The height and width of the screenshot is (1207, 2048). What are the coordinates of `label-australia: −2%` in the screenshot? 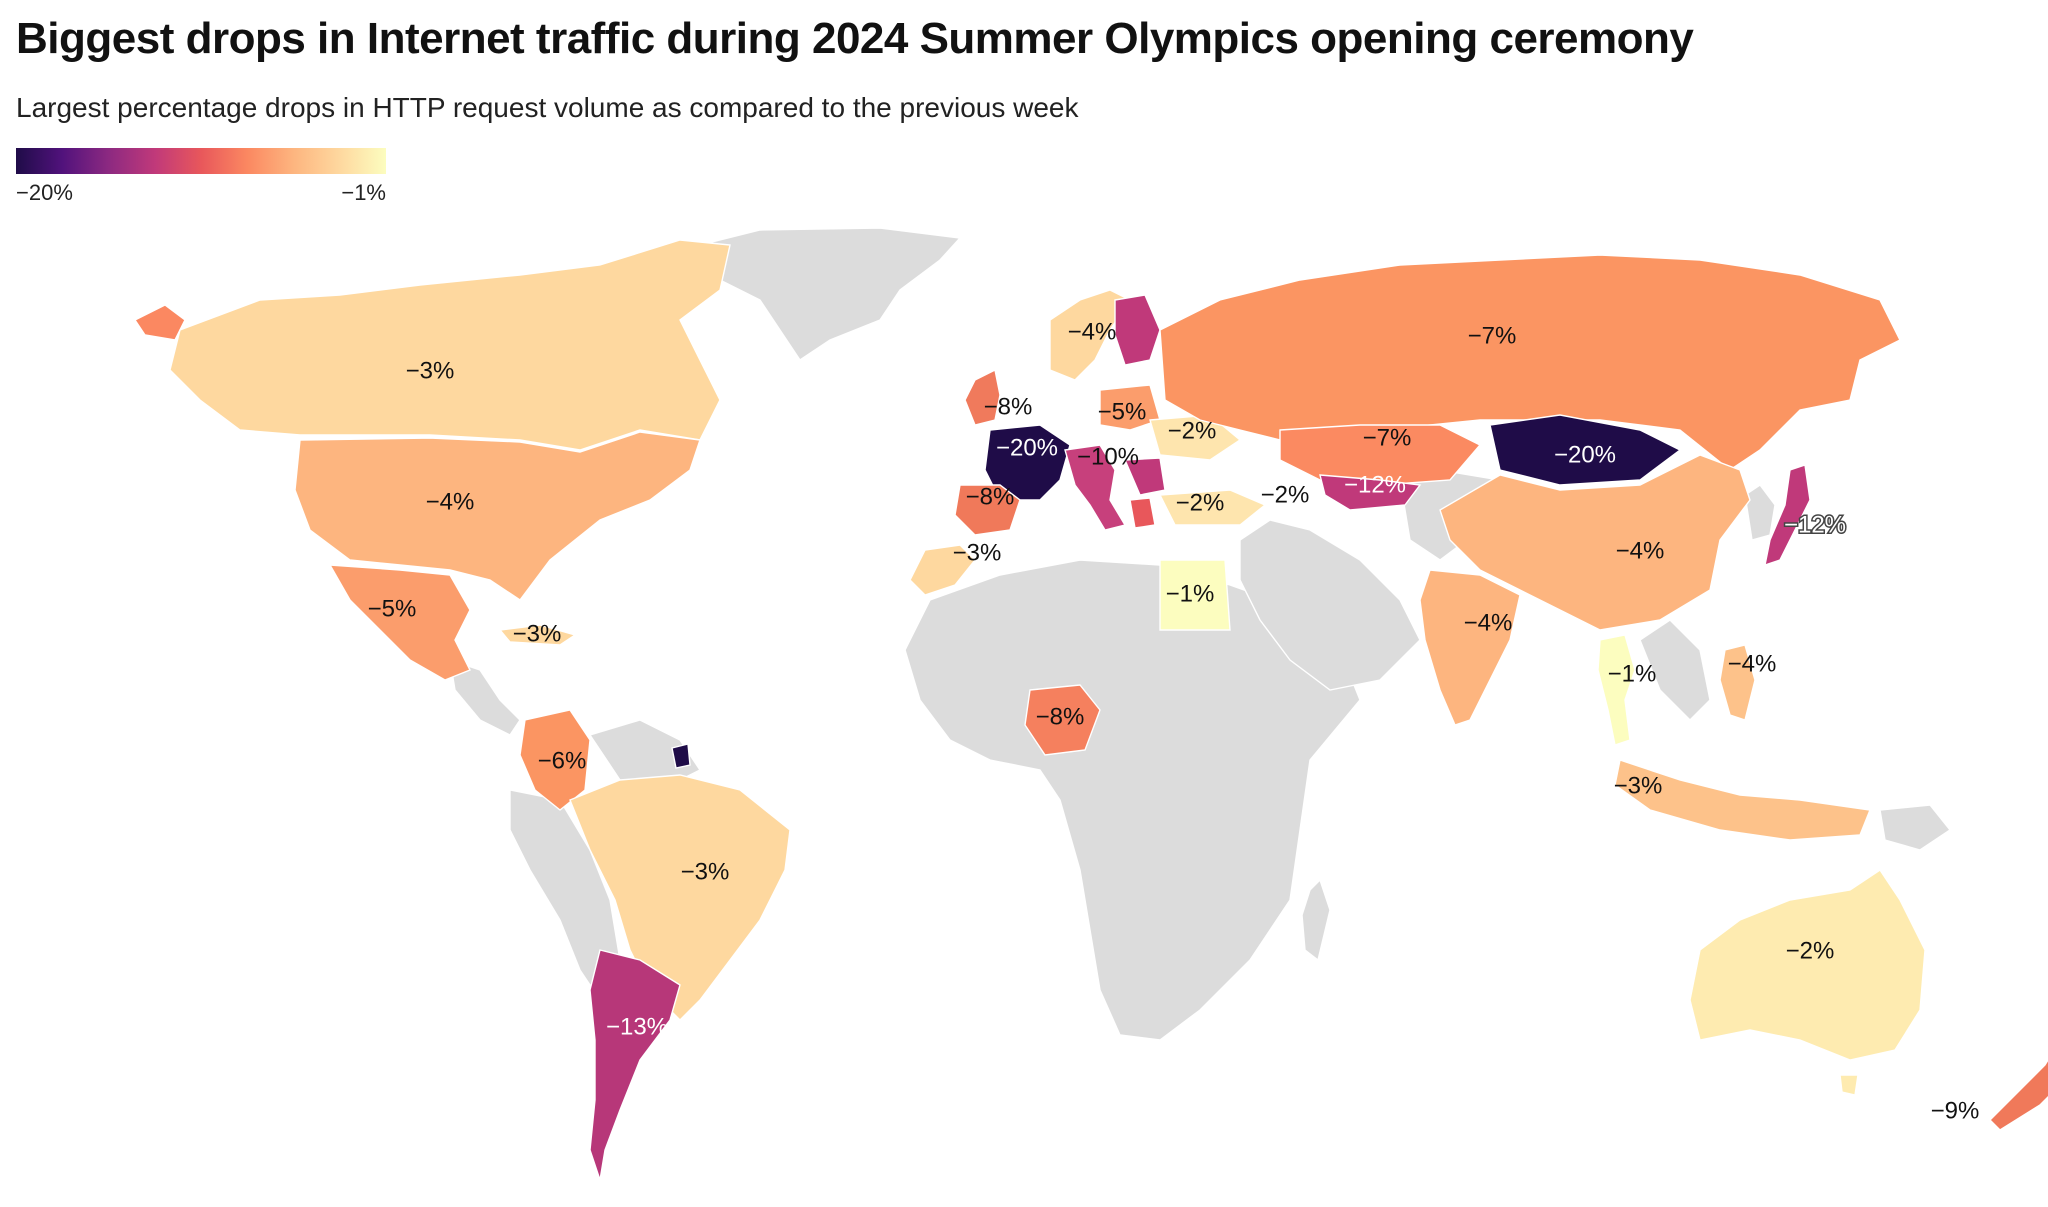 It's located at (1810, 950).